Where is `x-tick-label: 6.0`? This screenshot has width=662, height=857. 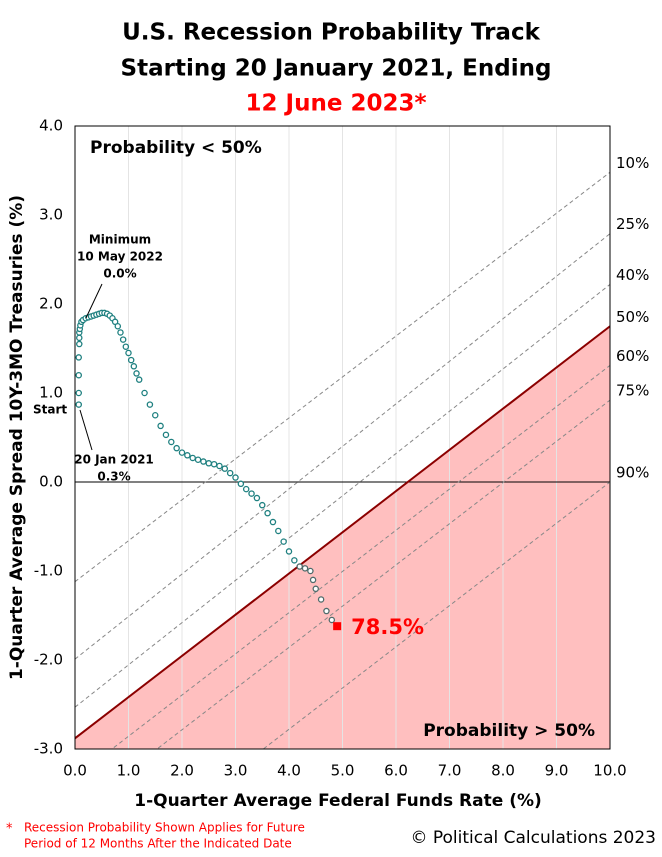 x-tick-label: 6.0 is located at coordinates (396, 771).